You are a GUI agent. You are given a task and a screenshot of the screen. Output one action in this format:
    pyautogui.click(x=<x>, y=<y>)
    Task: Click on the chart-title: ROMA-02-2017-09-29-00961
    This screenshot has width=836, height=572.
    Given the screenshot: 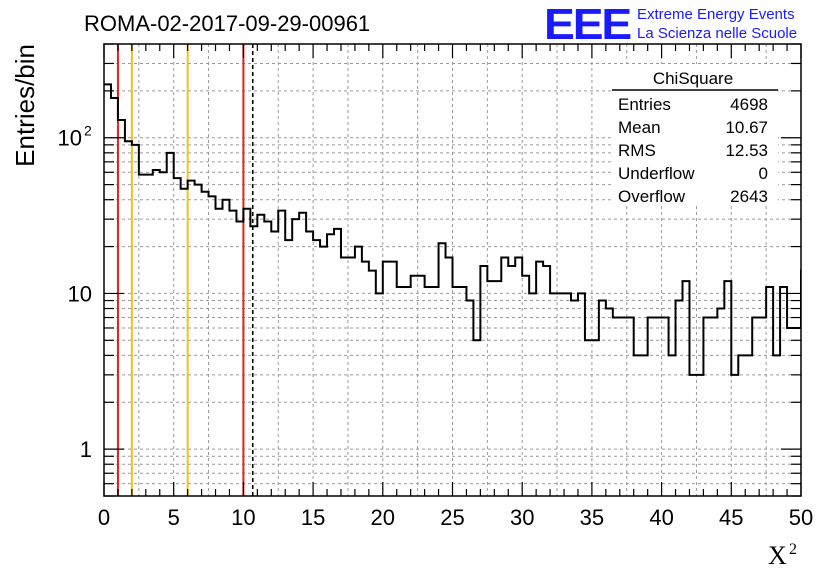 What is the action you would take?
    pyautogui.click(x=227, y=23)
    